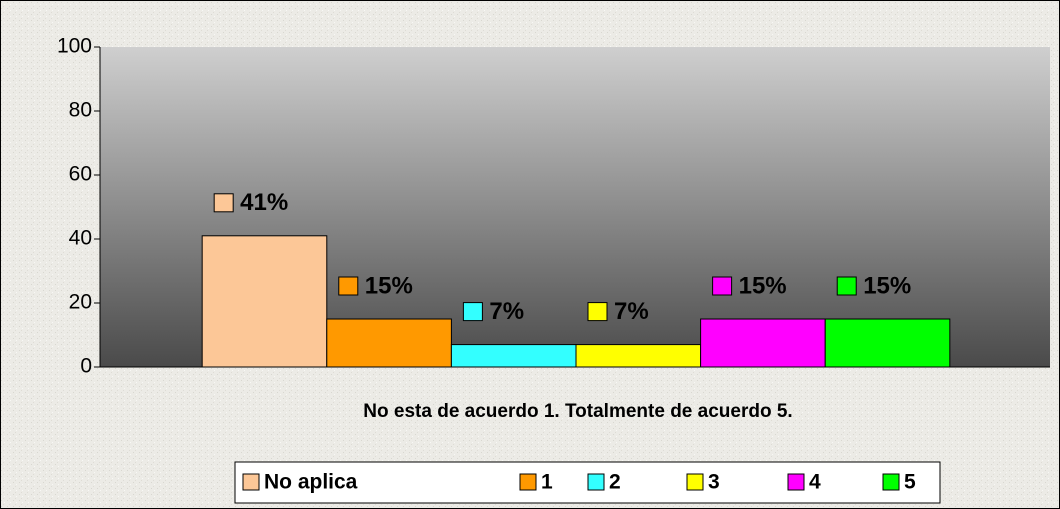 This screenshot has width=1060, height=509. What do you see at coordinates (74, 46) in the screenshot?
I see `y-tick-label: 100` at bounding box center [74, 46].